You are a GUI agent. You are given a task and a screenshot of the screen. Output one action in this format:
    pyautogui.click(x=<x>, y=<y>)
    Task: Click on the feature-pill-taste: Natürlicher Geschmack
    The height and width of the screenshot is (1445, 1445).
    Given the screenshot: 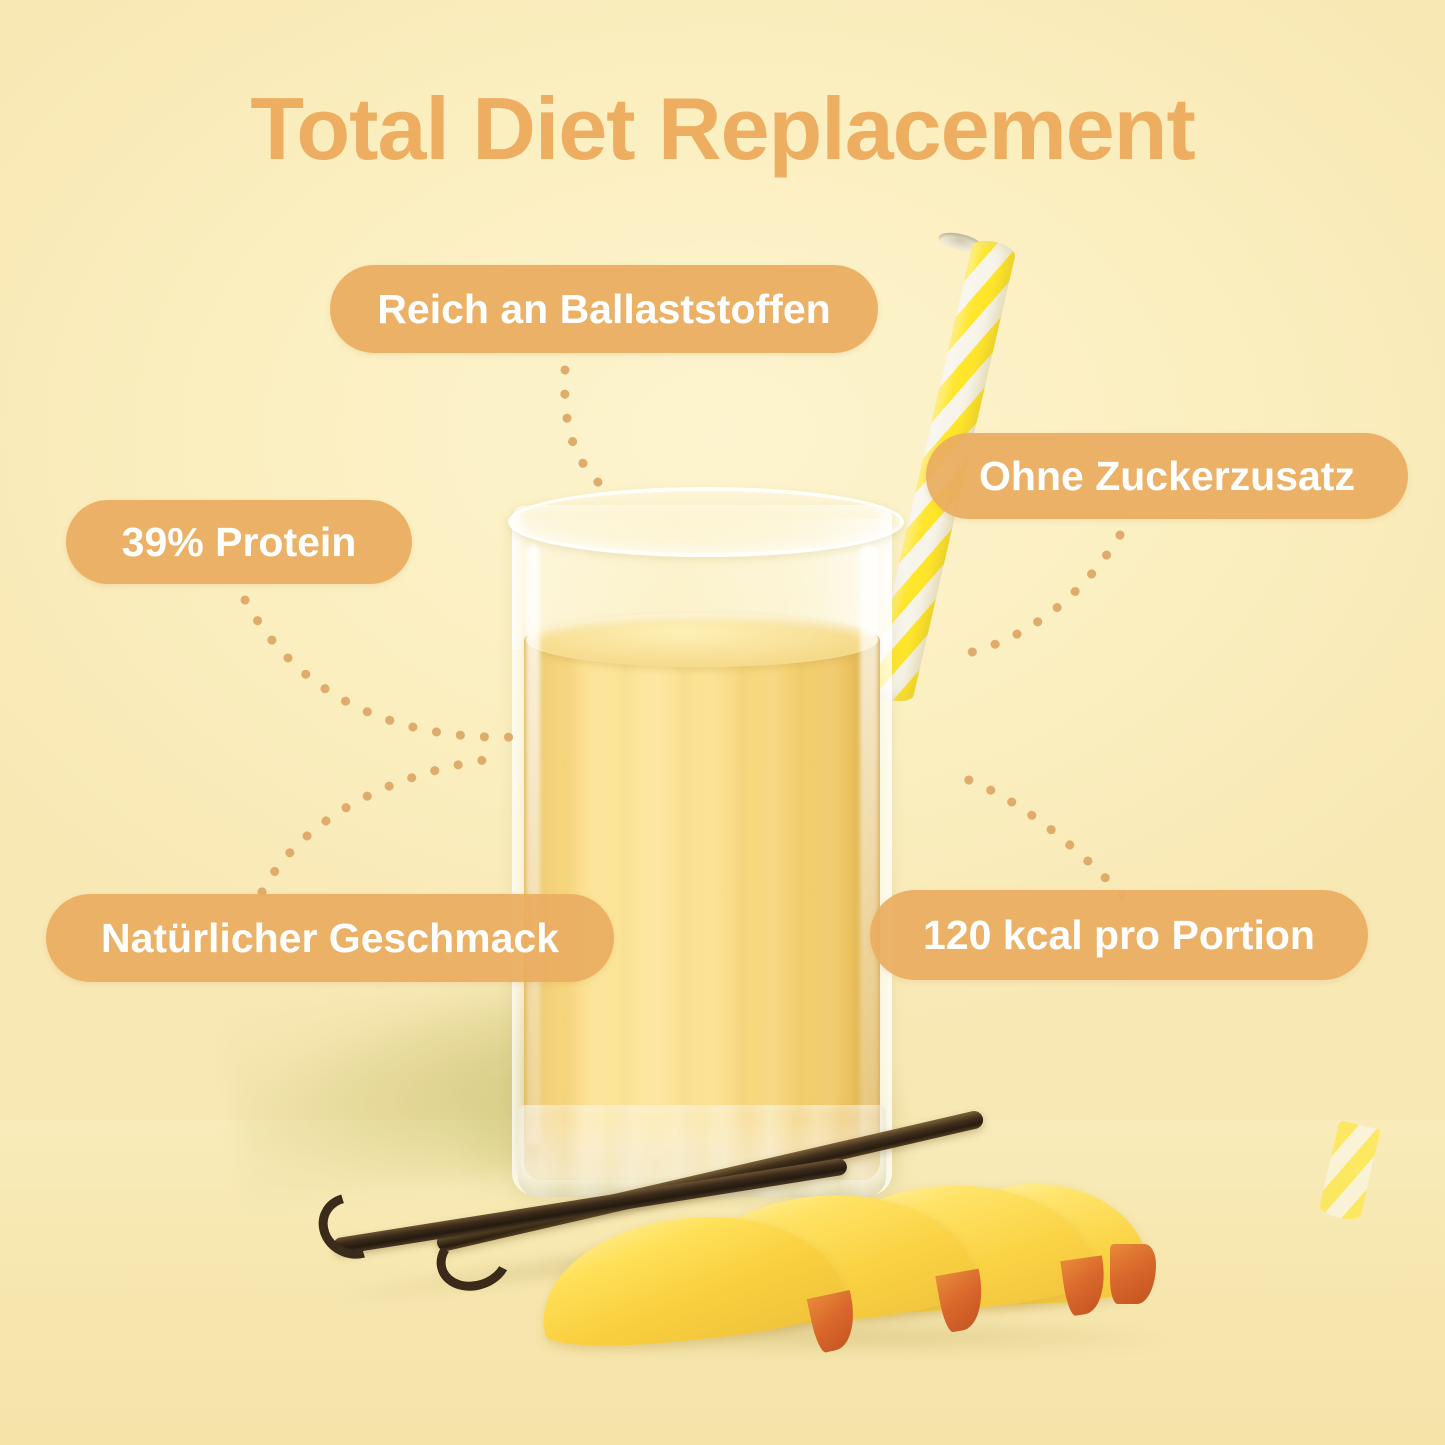 What is the action you would take?
    pyautogui.click(x=330, y=938)
    